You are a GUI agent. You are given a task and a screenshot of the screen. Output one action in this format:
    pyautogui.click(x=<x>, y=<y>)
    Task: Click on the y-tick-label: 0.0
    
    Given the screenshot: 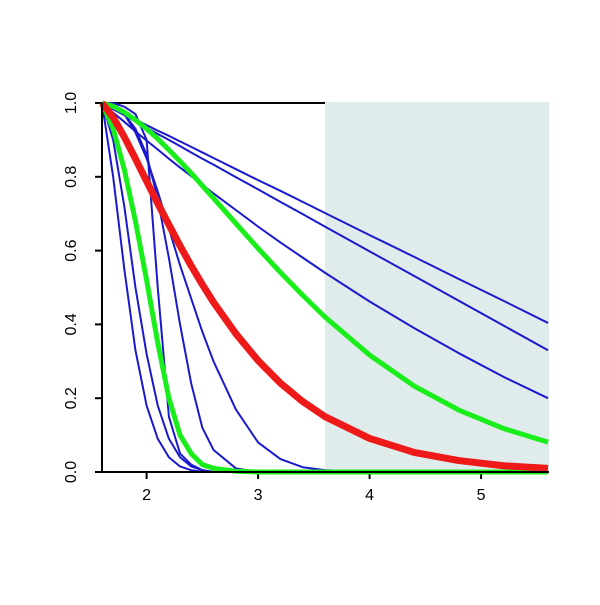 What is the action you would take?
    pyautogui.click(x=71, y=472)
    